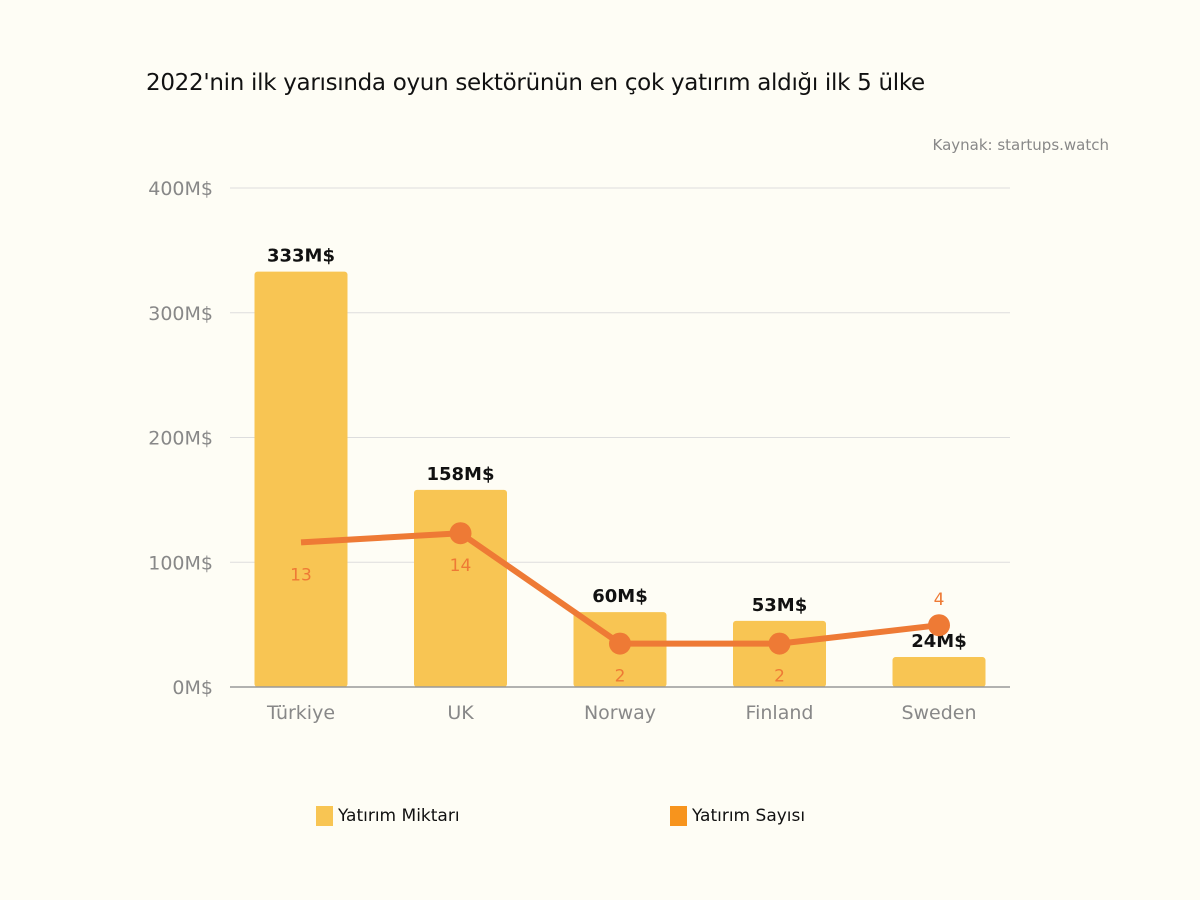 Image resolution: width=1200 pixels, height=900 pixels. What do you see at coordinates (460, 474) in the screenshot?
I see `bar-data-label: 158M$` at bounding box center [460, 474].